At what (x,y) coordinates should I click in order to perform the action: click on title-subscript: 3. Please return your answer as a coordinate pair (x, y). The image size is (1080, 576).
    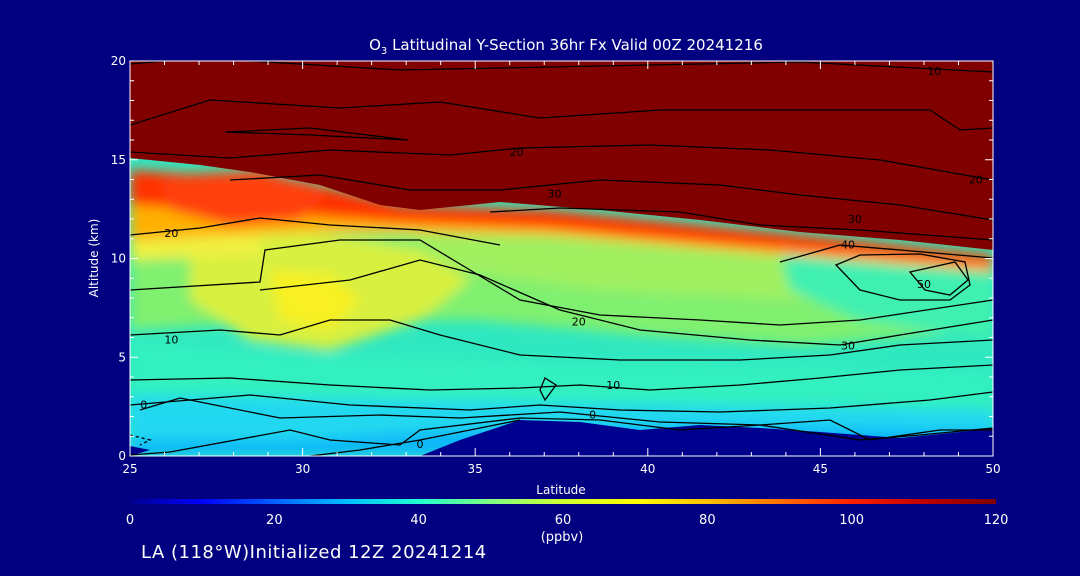
    Looking at the image, I should click on (384, 51).